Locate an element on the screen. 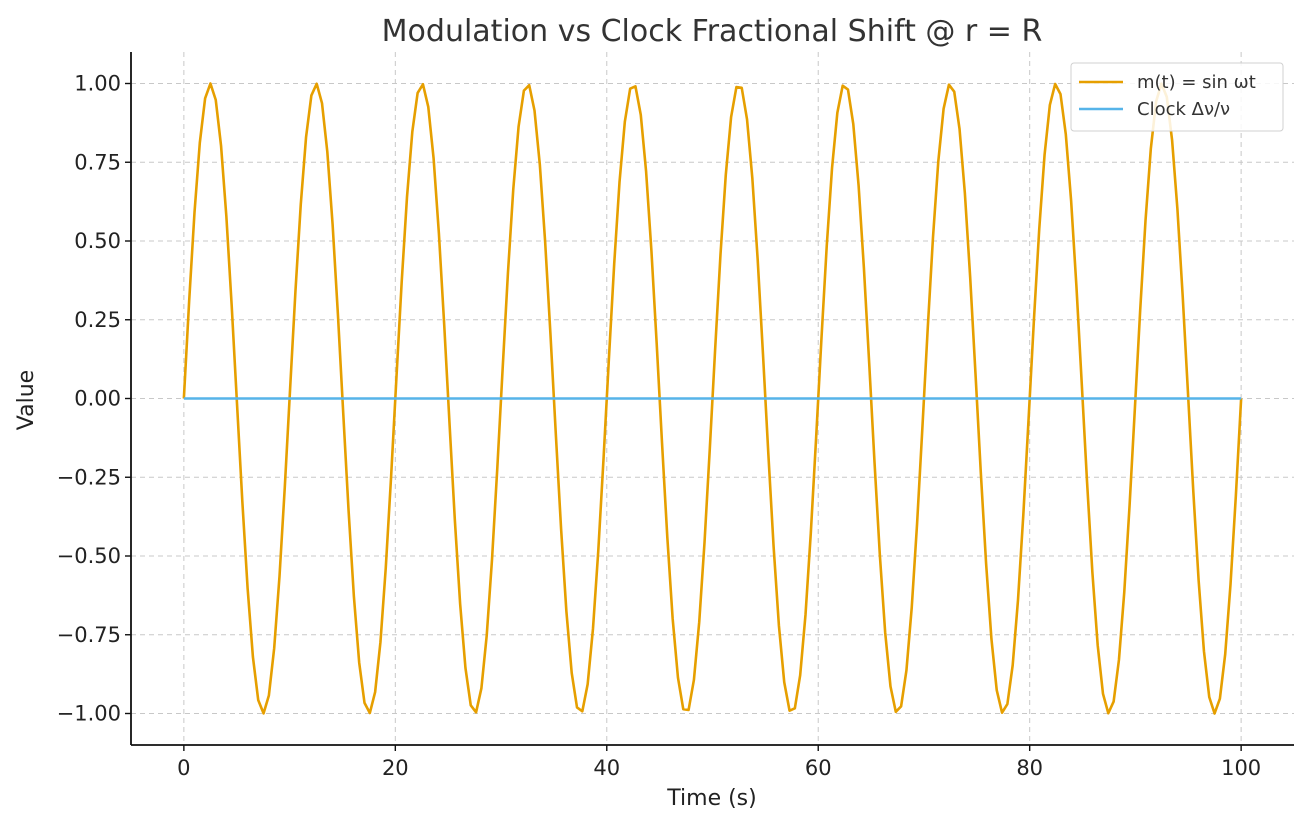 This screenshot has width=1308, height=825. x-tick-label: 0 is located at coordinates (183, 768).